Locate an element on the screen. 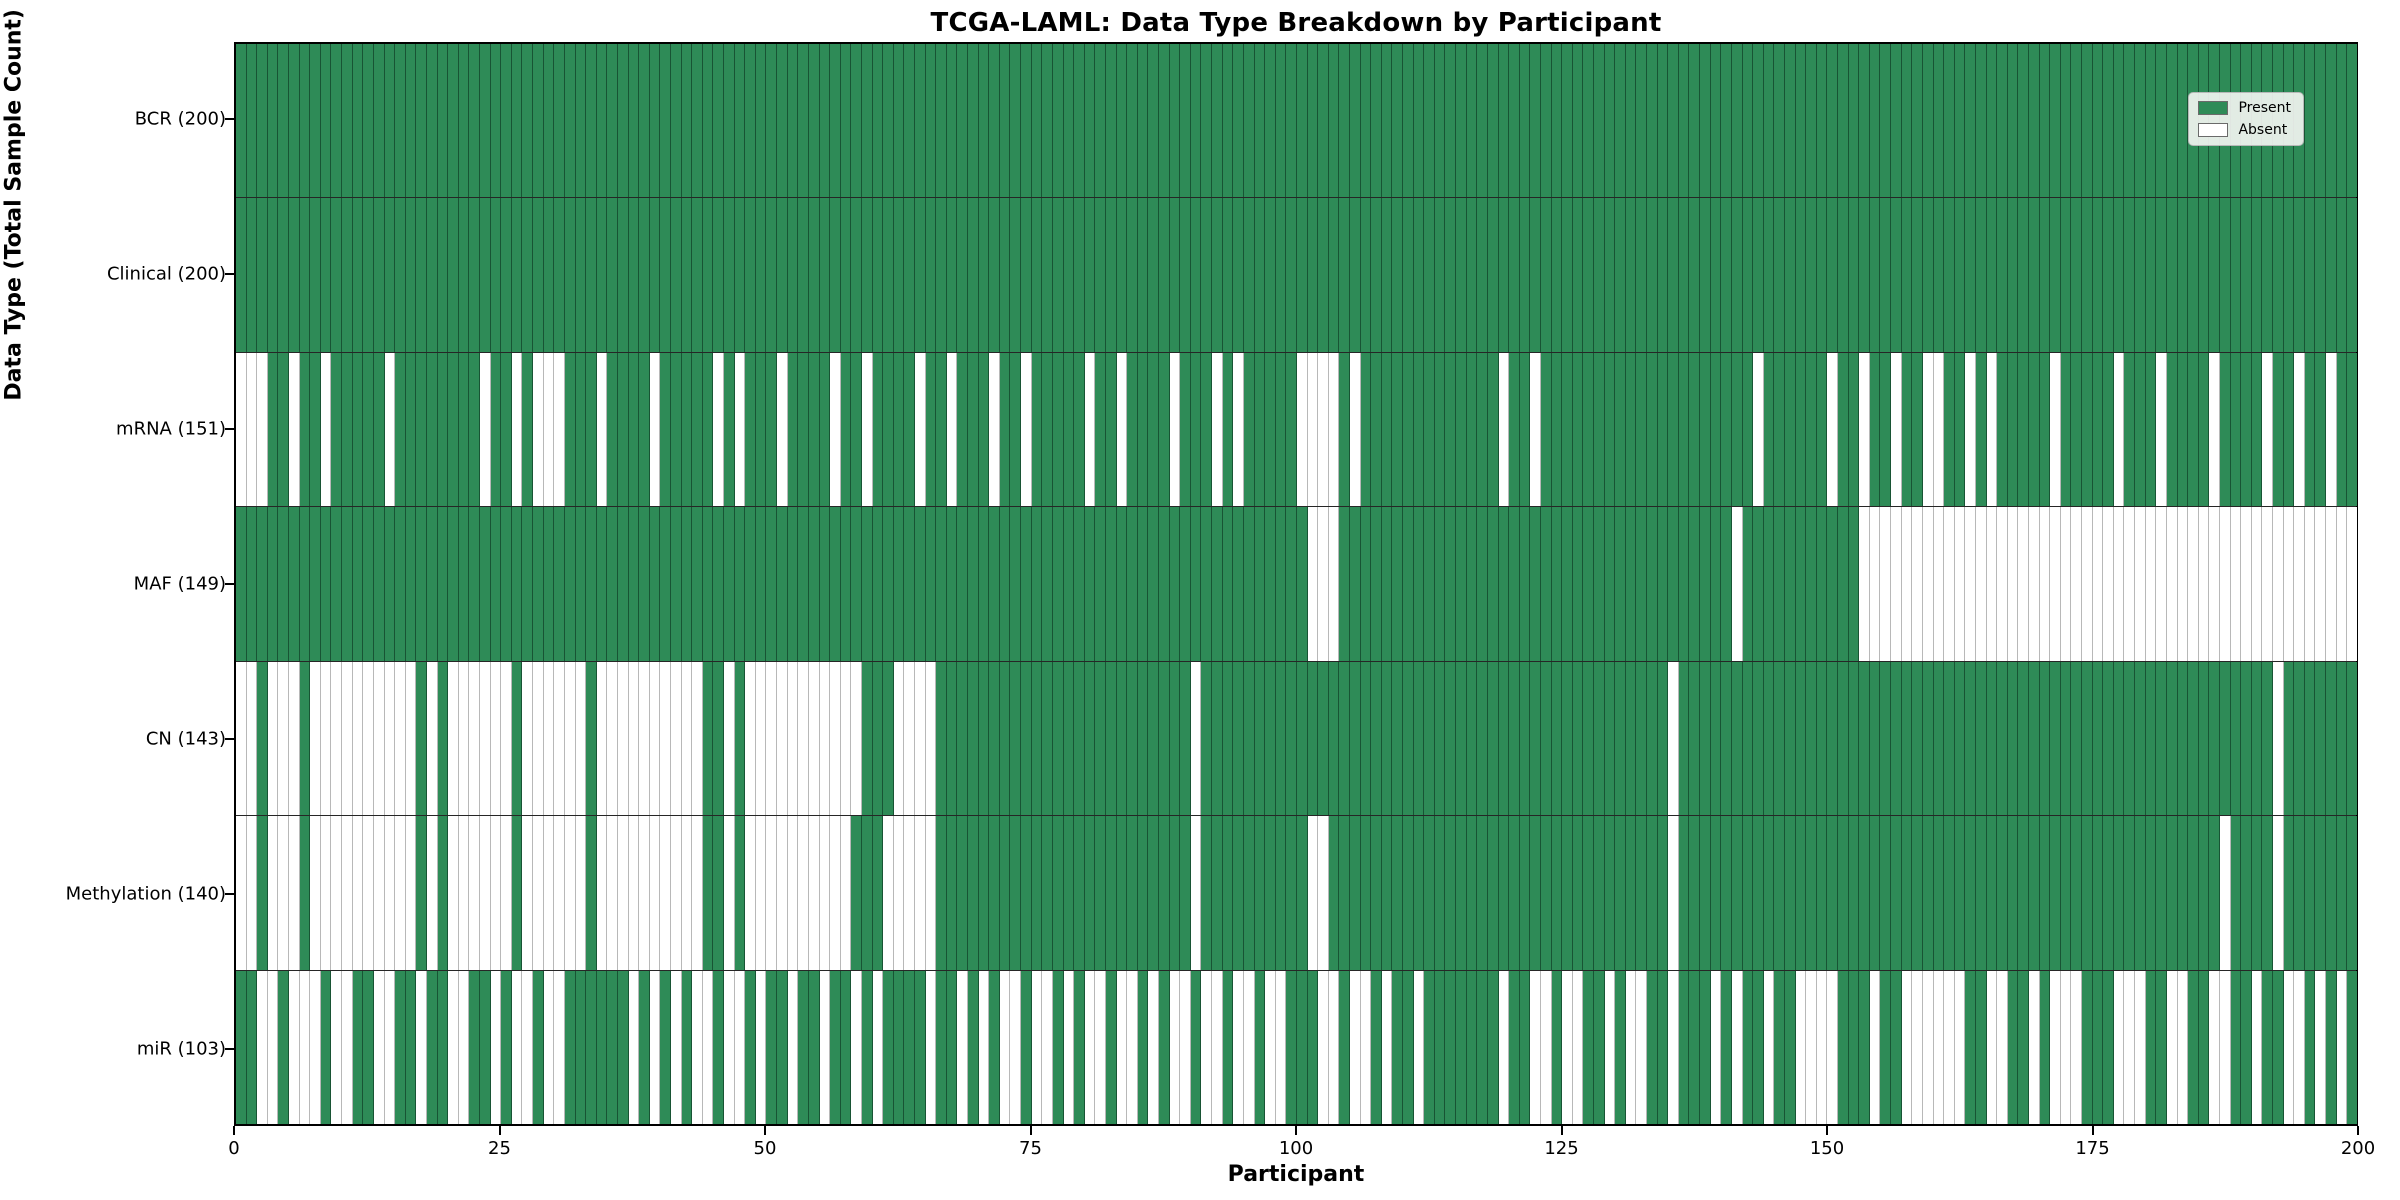  heatmap-row-CN is located at coordinates (1296, 739).